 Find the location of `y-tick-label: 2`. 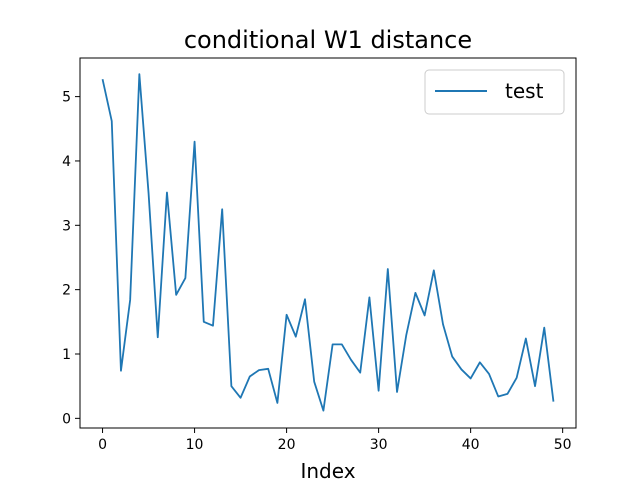

y-tick-label: 2 is located at coordinates (66, 291).